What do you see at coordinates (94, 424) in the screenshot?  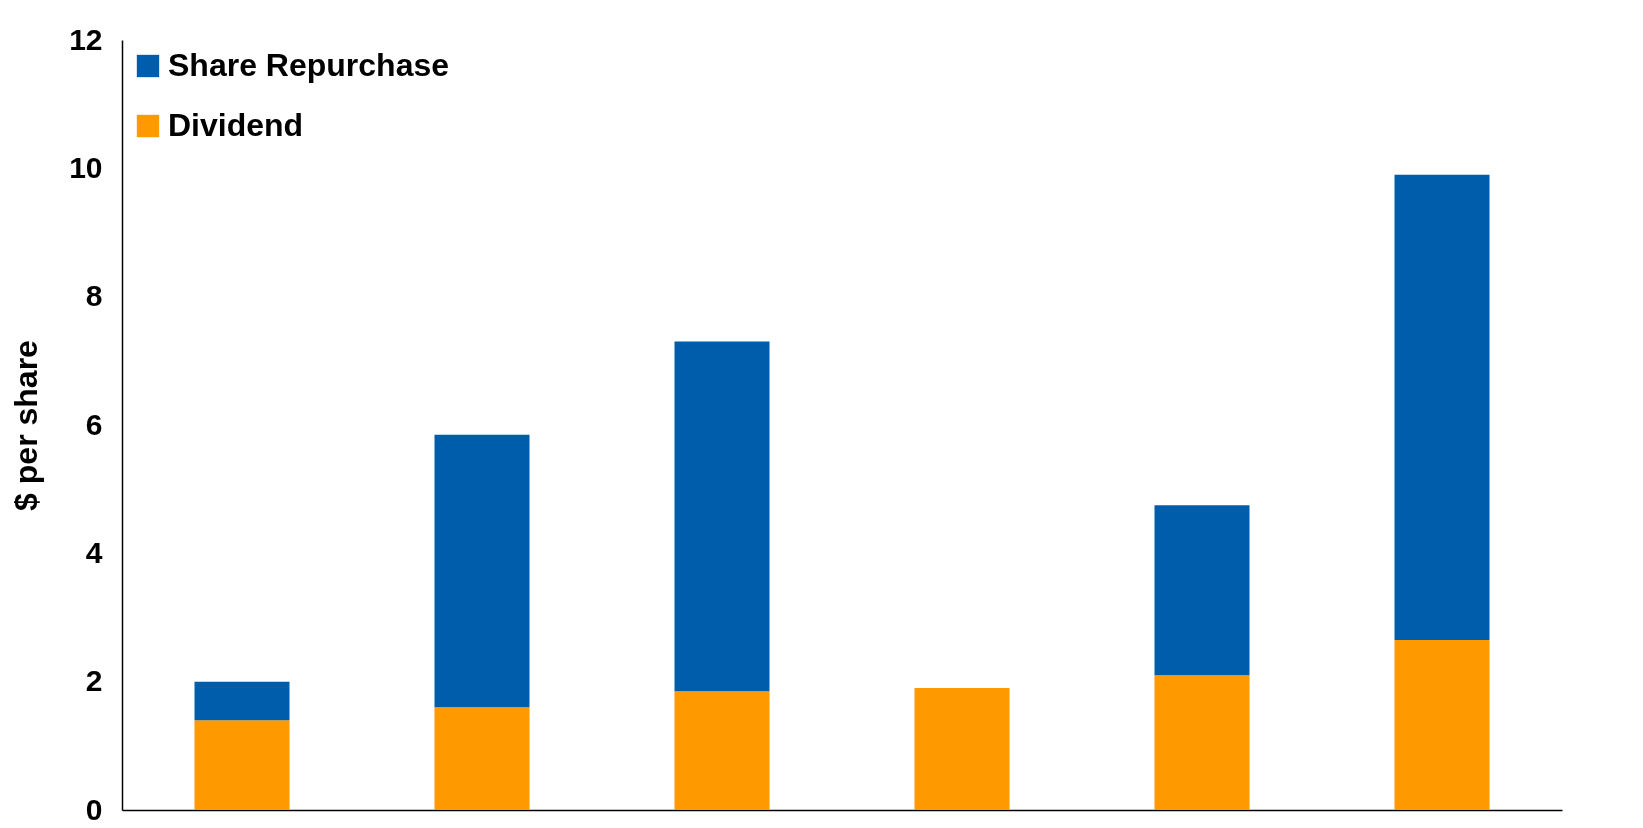 I see `y-tick-label: 6` at bounding box center [94, 424].